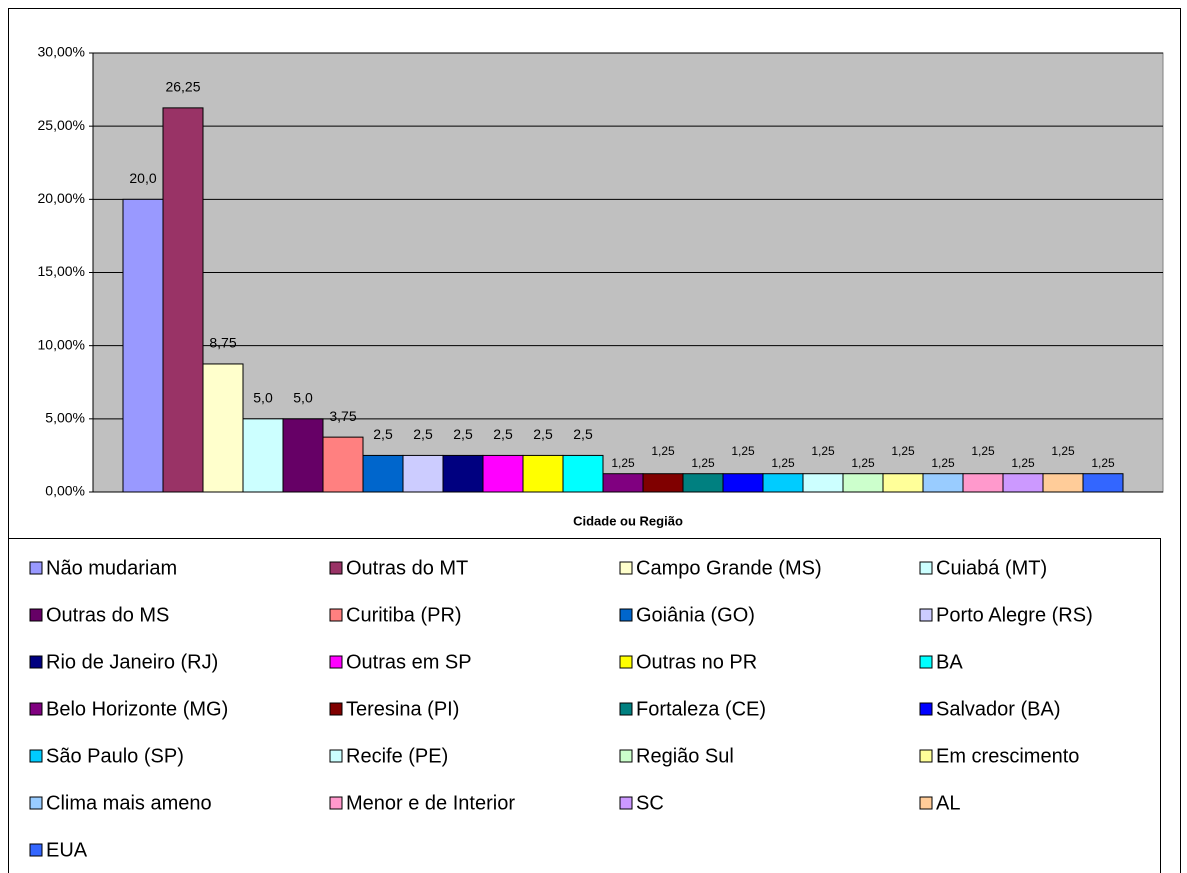 The image size is (1187, 873). What do you see at coordinates (407, 568) in the screenshot?
I see `legend-label: Outras do MT` at bounding box center [407, 568].